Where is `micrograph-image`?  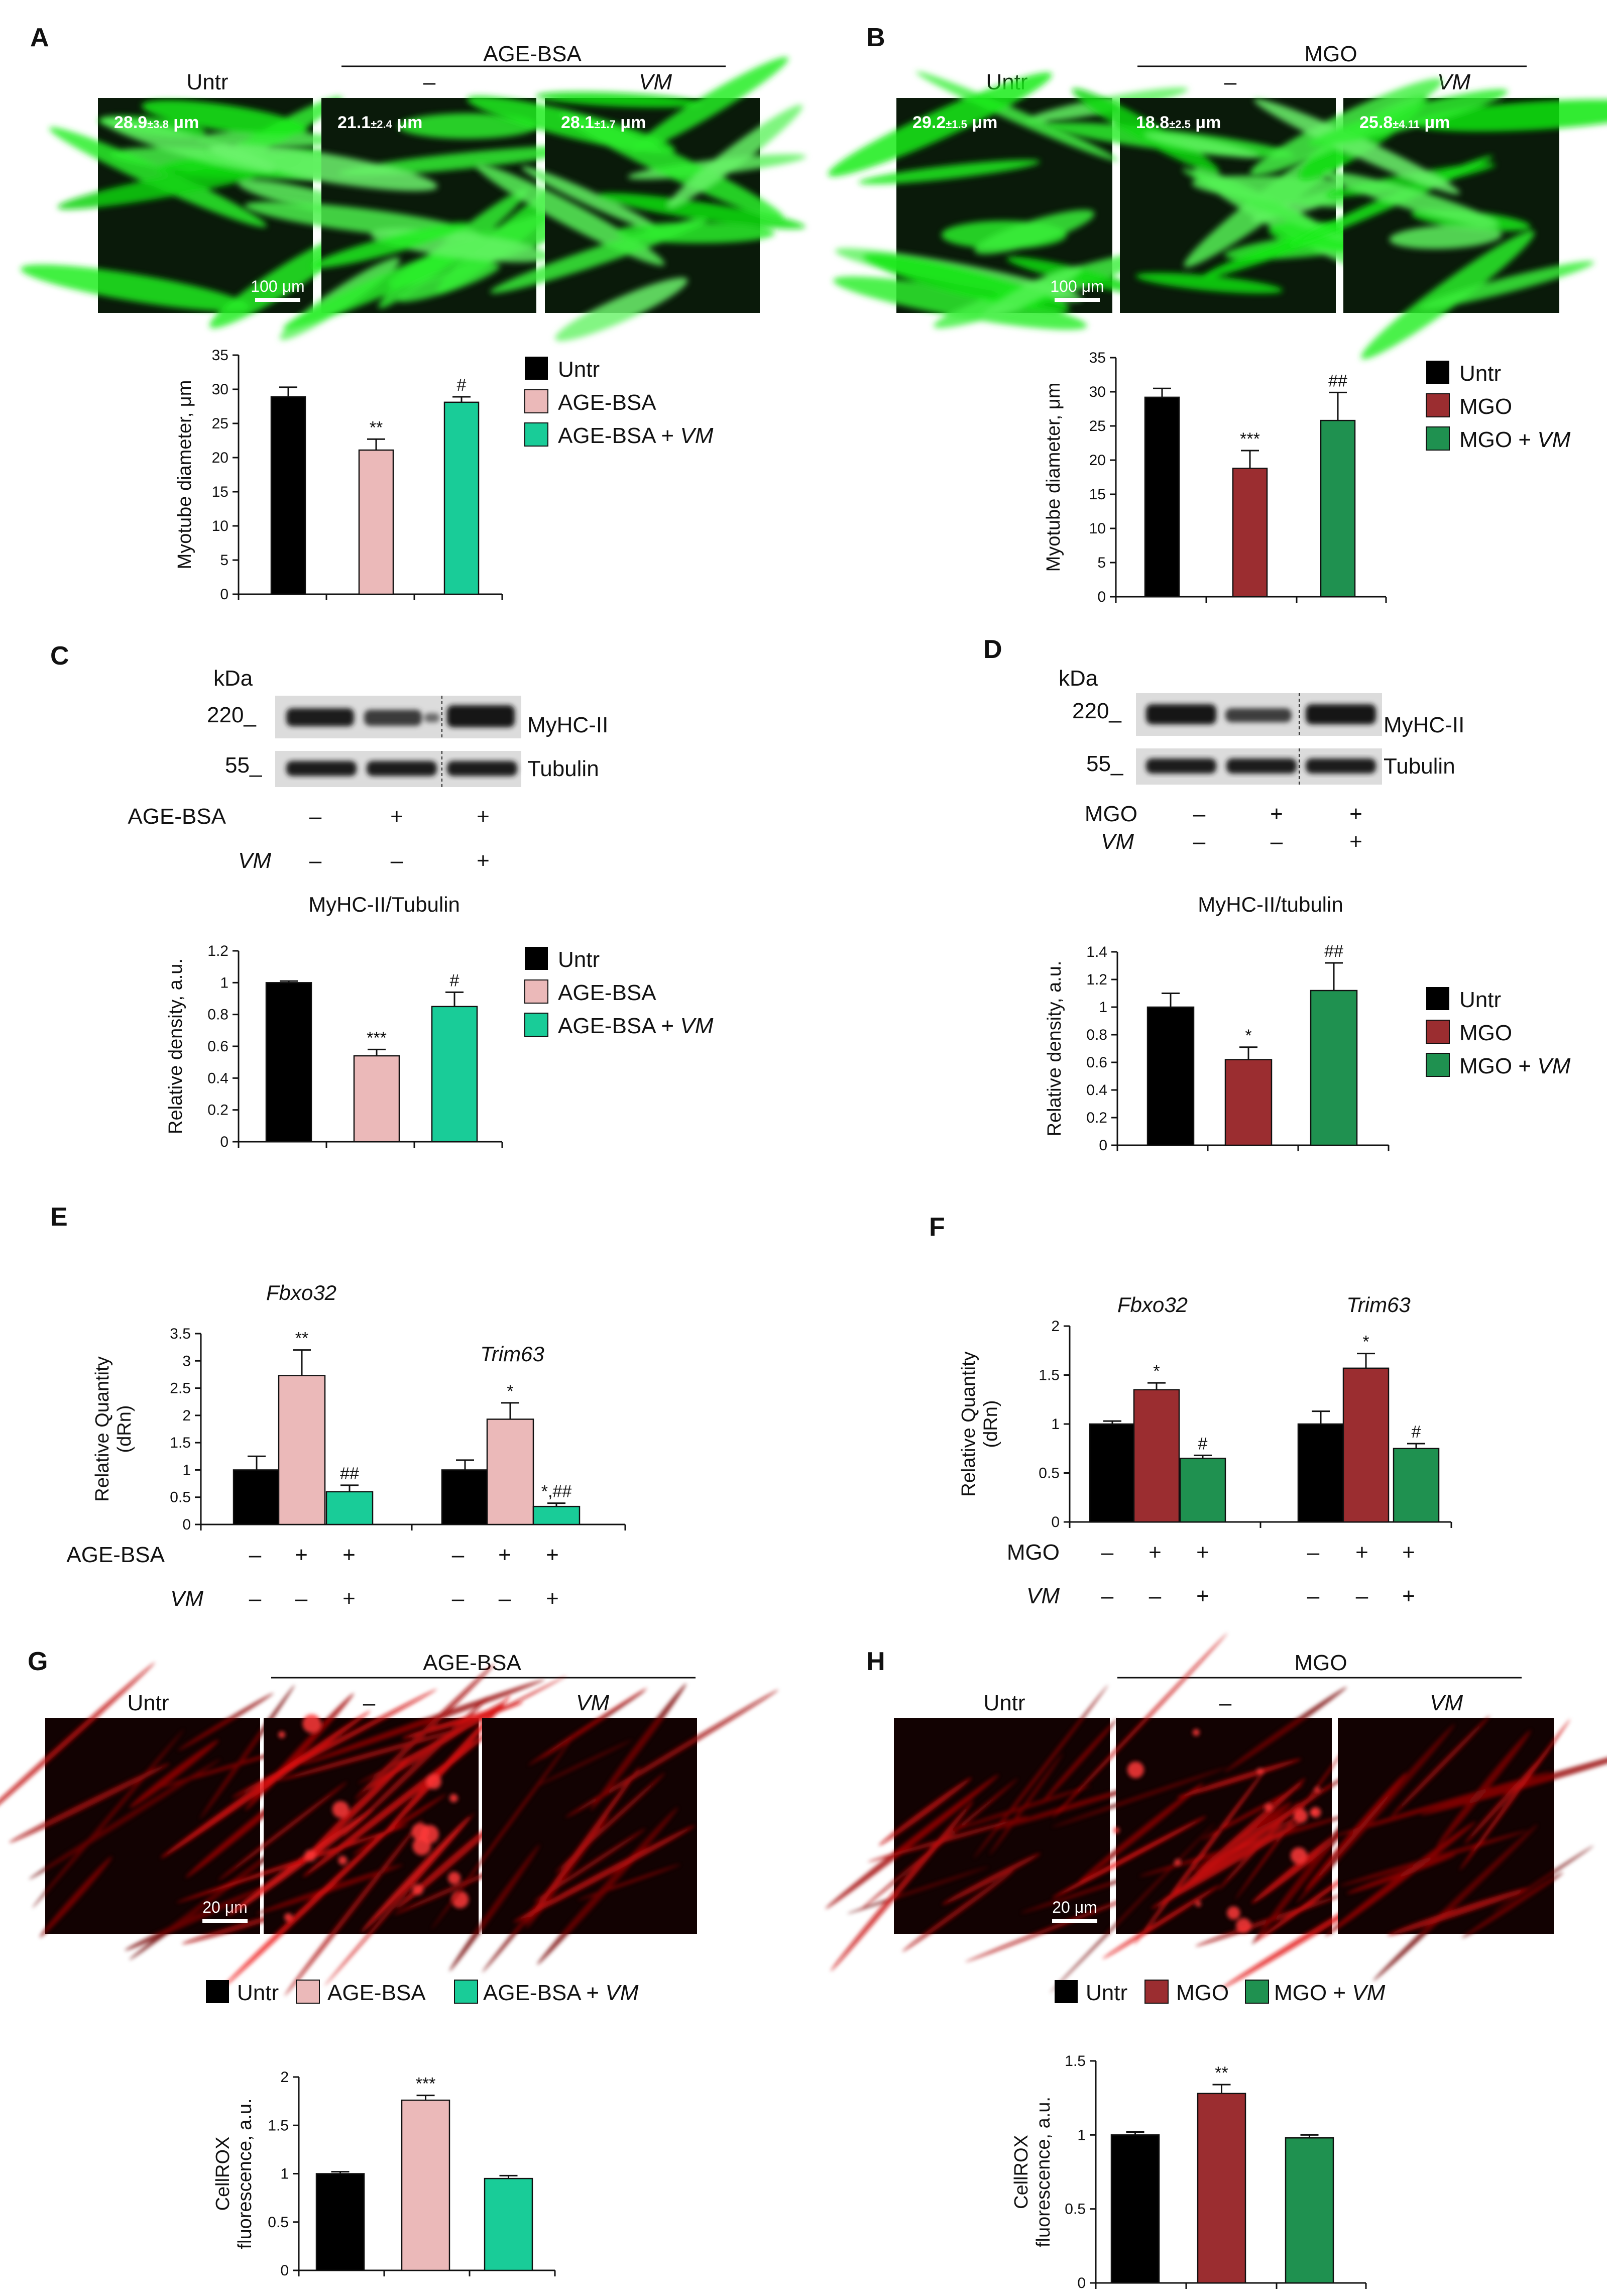 micrograph-image is located at coordinates (1451, 1848).